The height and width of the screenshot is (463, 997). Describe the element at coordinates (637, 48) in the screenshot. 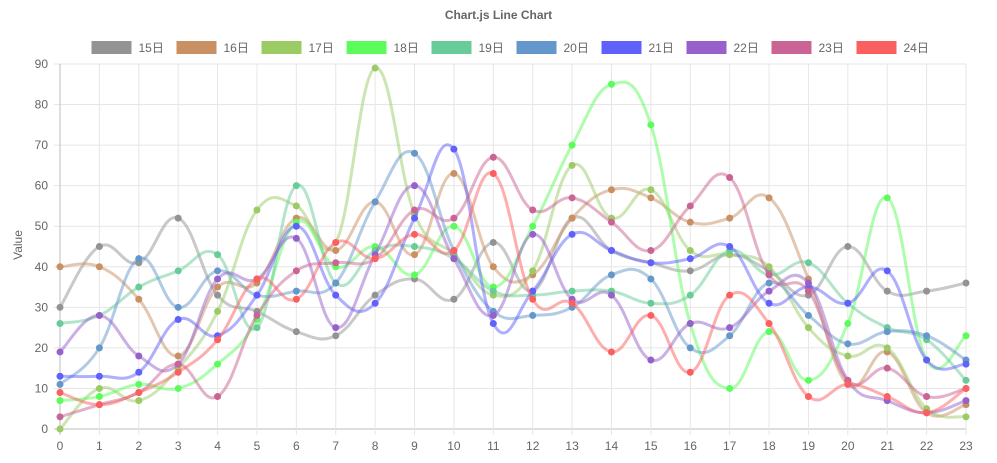

I see `legend-item: 21日` at that location.